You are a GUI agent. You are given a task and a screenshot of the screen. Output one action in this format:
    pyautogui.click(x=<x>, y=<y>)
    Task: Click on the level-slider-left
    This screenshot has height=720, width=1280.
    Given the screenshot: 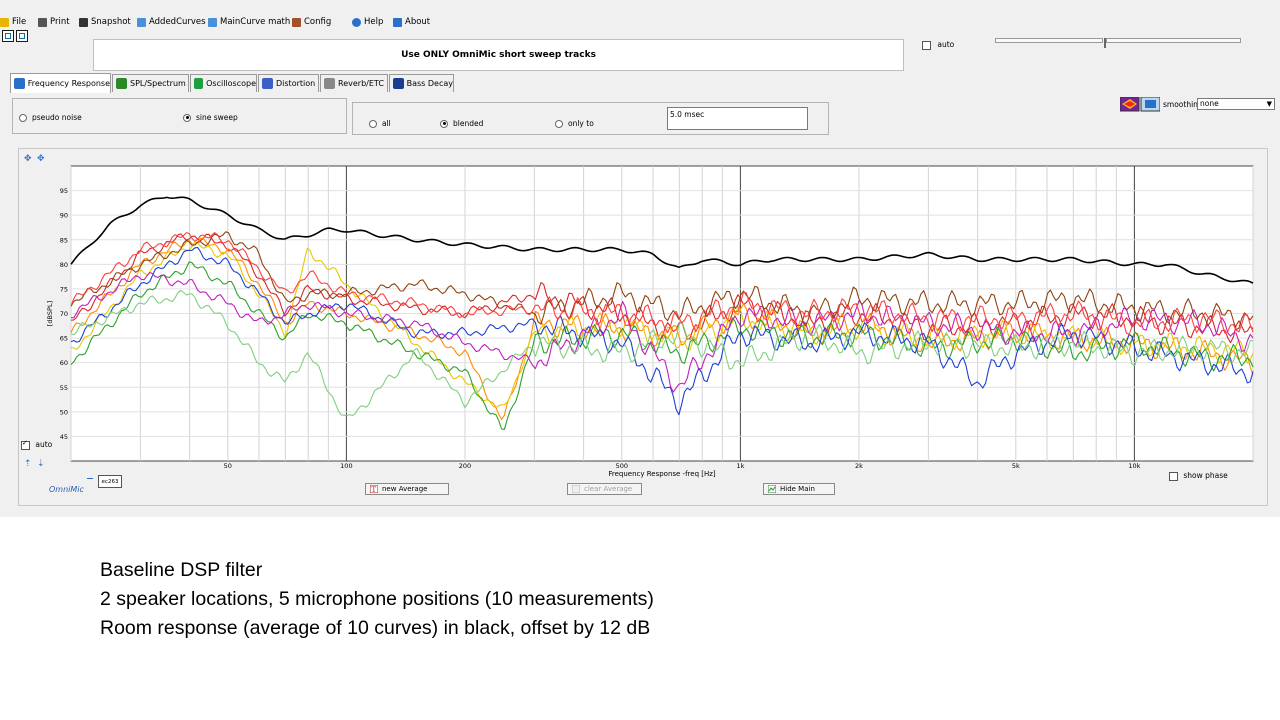 What is the action you would take?
    pyautogui.click(x=1049, y=40)
    